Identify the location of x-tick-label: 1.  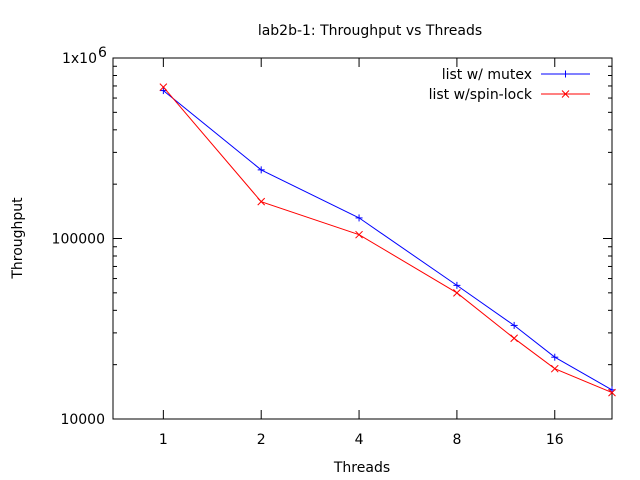
(163, 440).